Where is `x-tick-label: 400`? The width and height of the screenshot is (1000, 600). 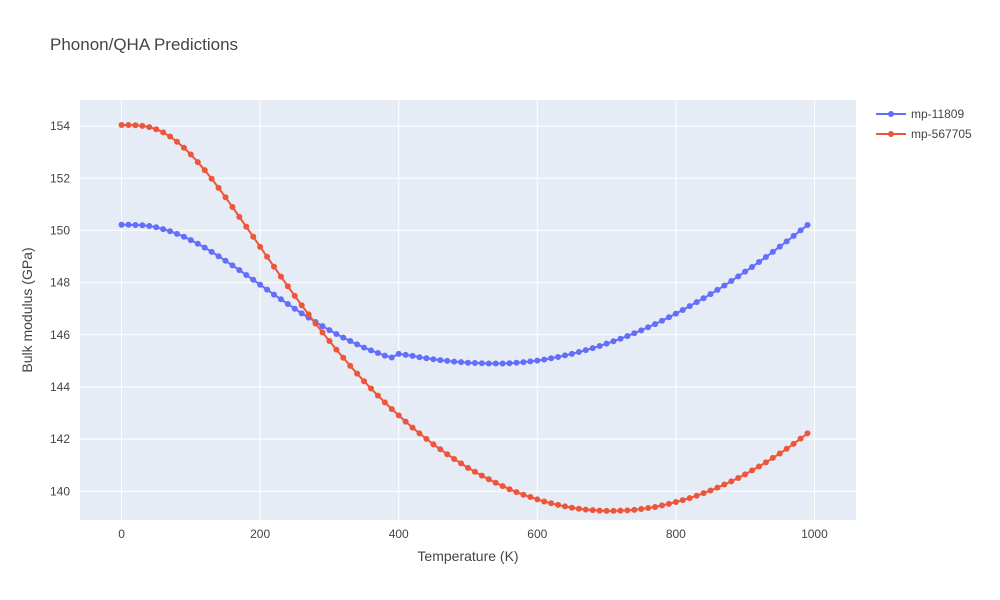 x-tick-label: 400 is located at coordinates (399, 534).